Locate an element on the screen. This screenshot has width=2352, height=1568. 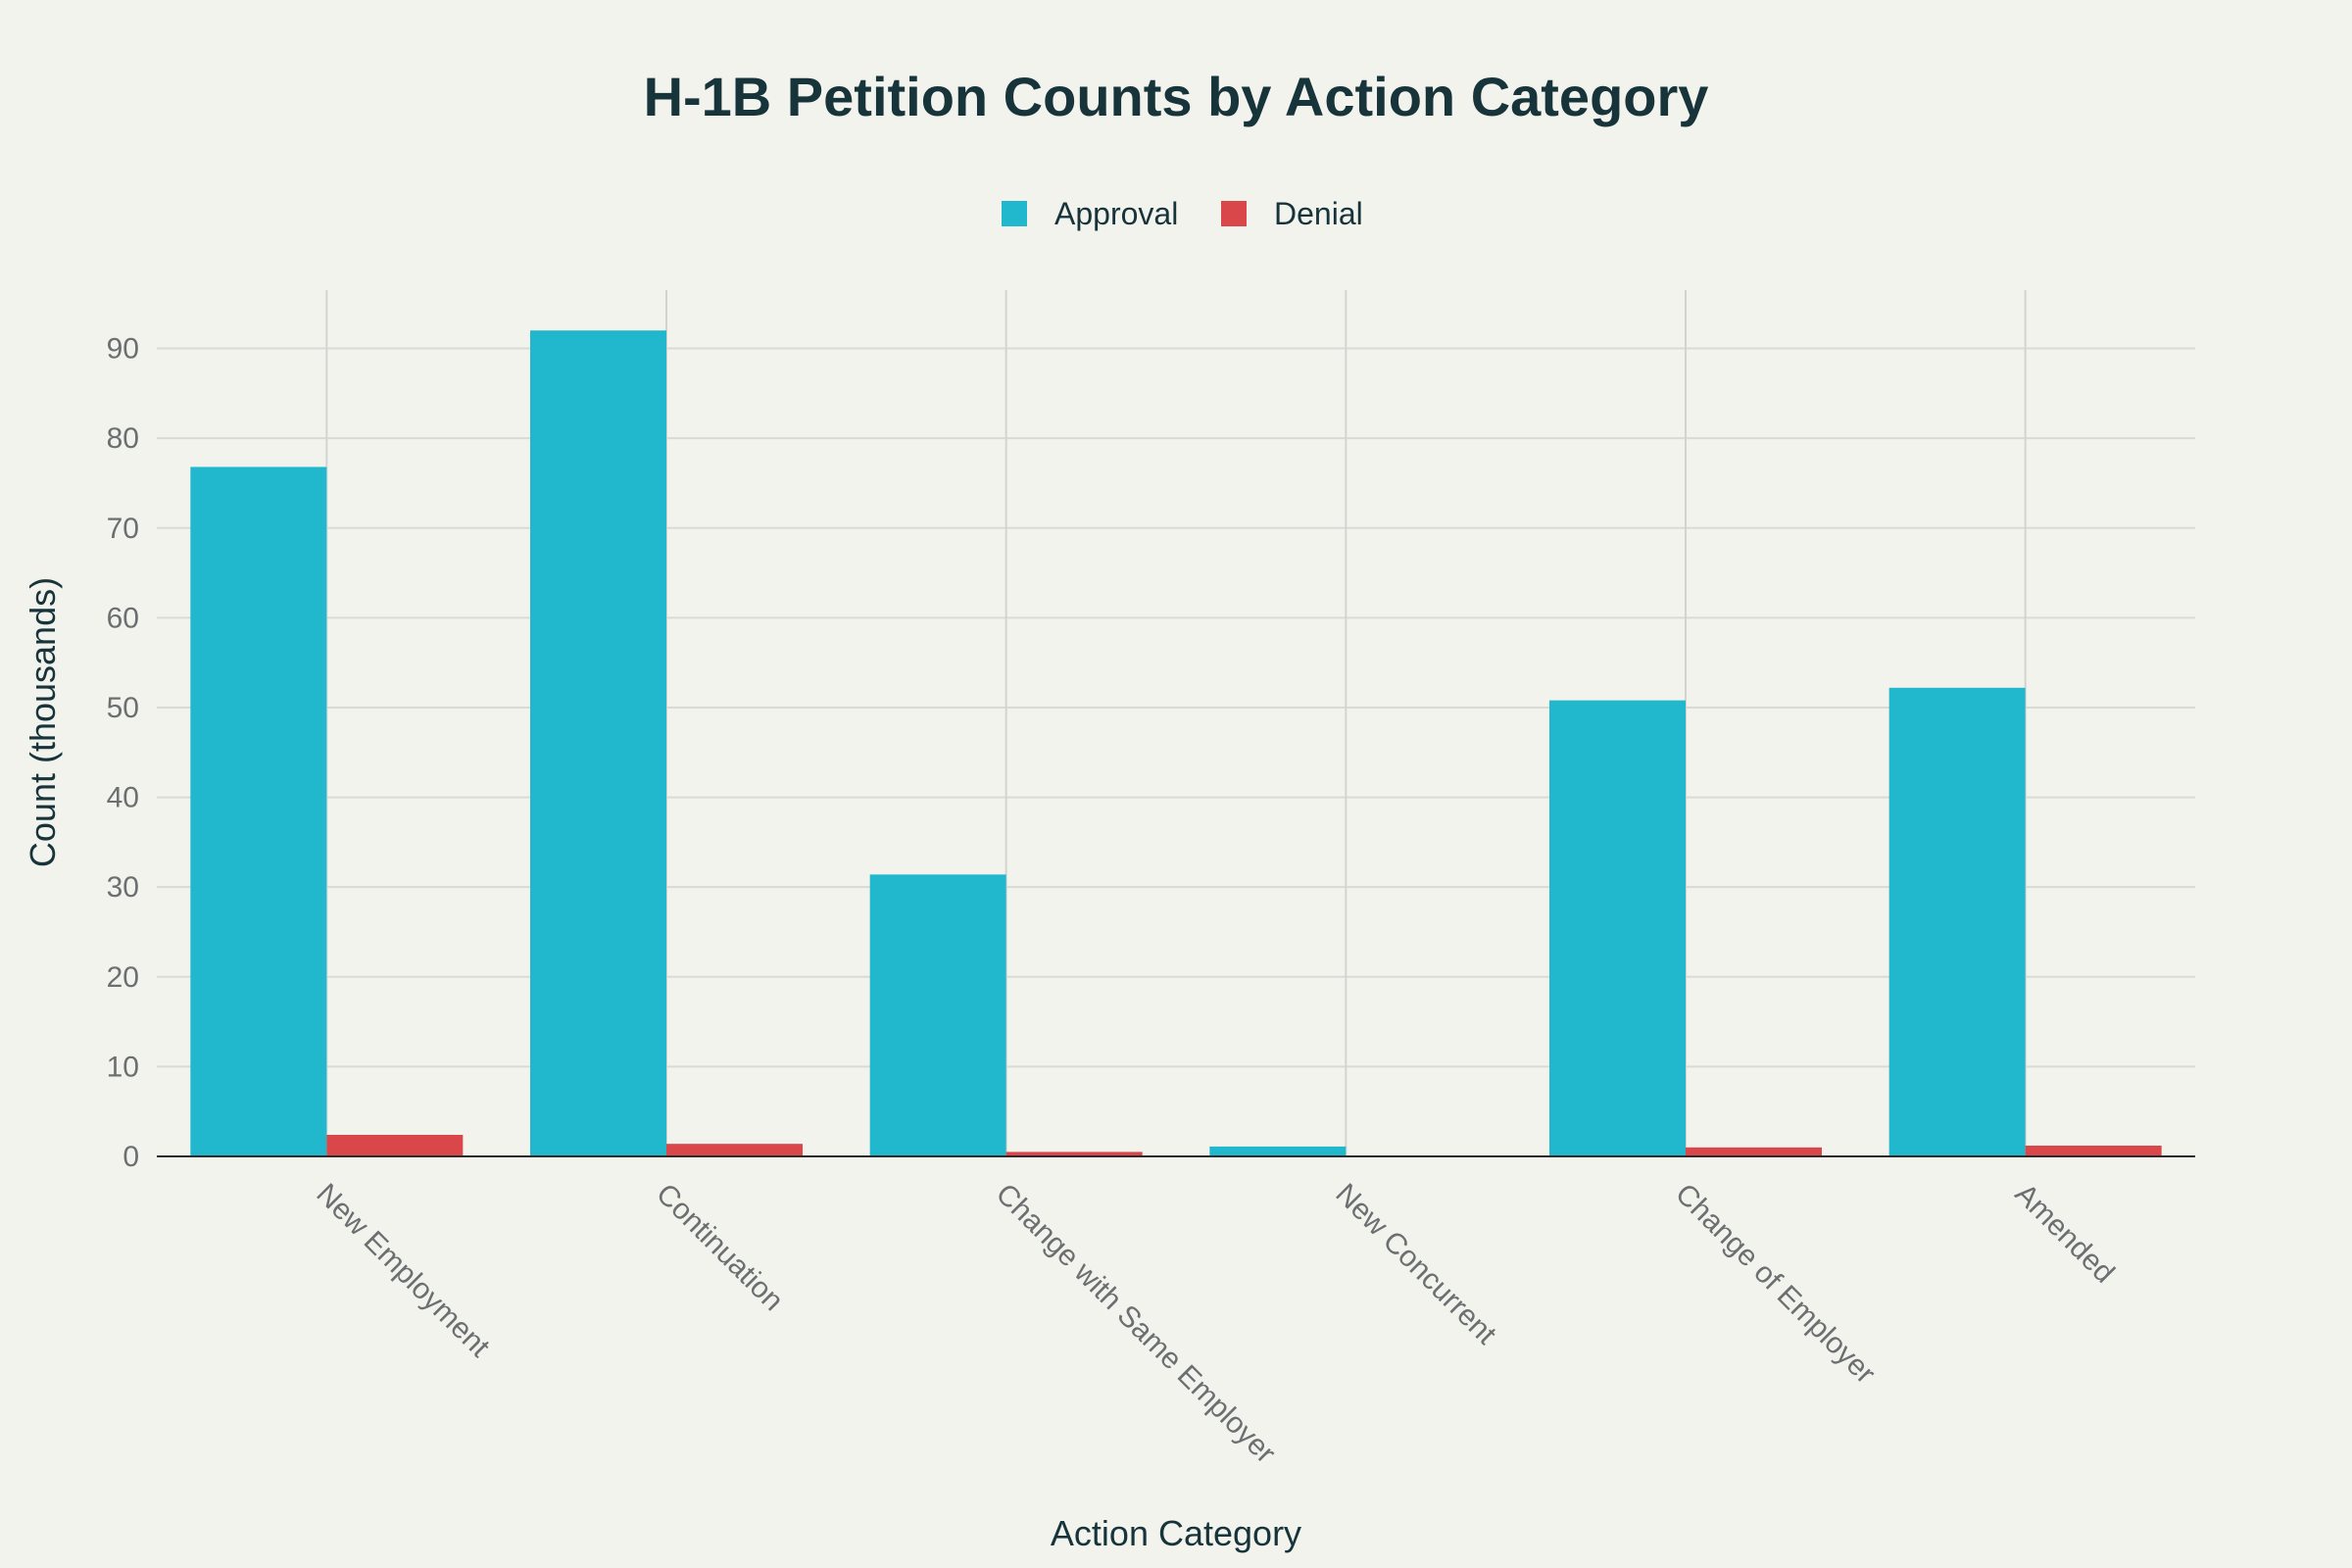
bar-denial-change-with-same-employer is located at coordinates (1074, 1154).